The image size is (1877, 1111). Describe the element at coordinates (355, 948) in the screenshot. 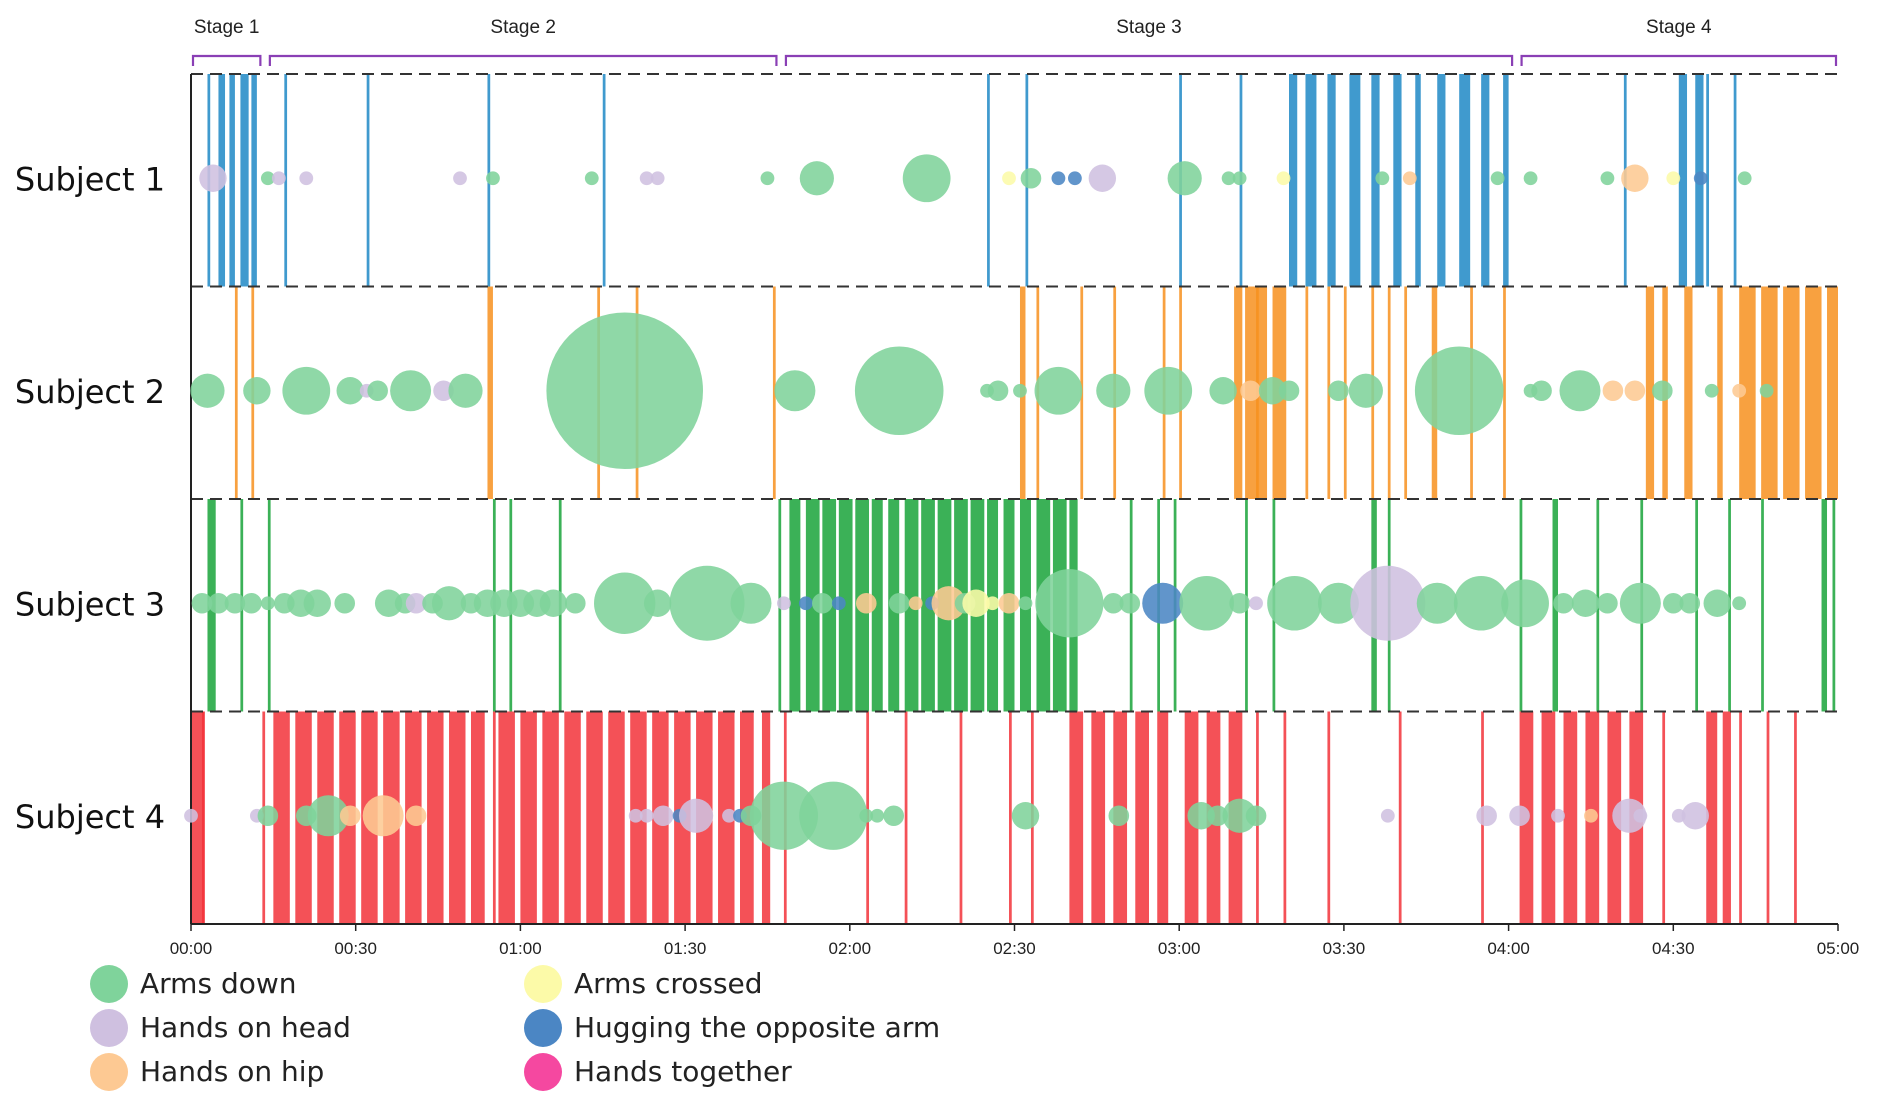

I see `x-tick-label: 00:30` at that location.